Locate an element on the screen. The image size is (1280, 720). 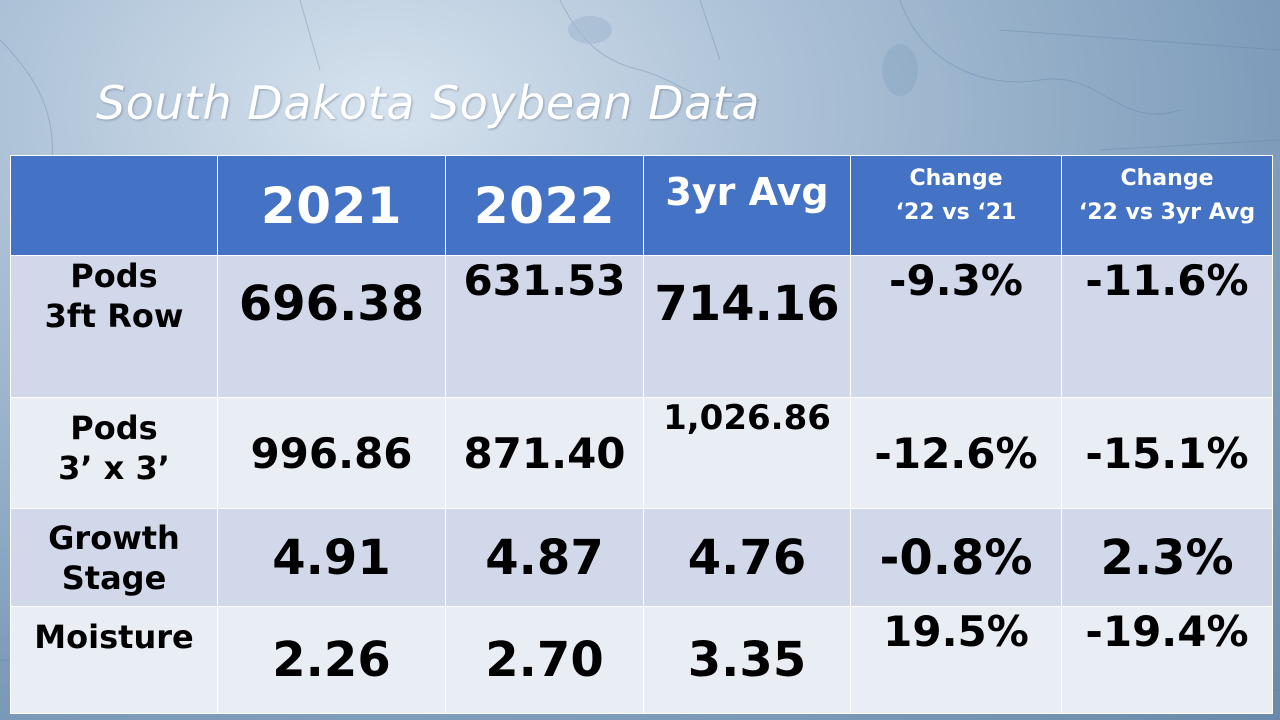
cell-3yr-avg: 3.35 is located at coordinates (747, 660).